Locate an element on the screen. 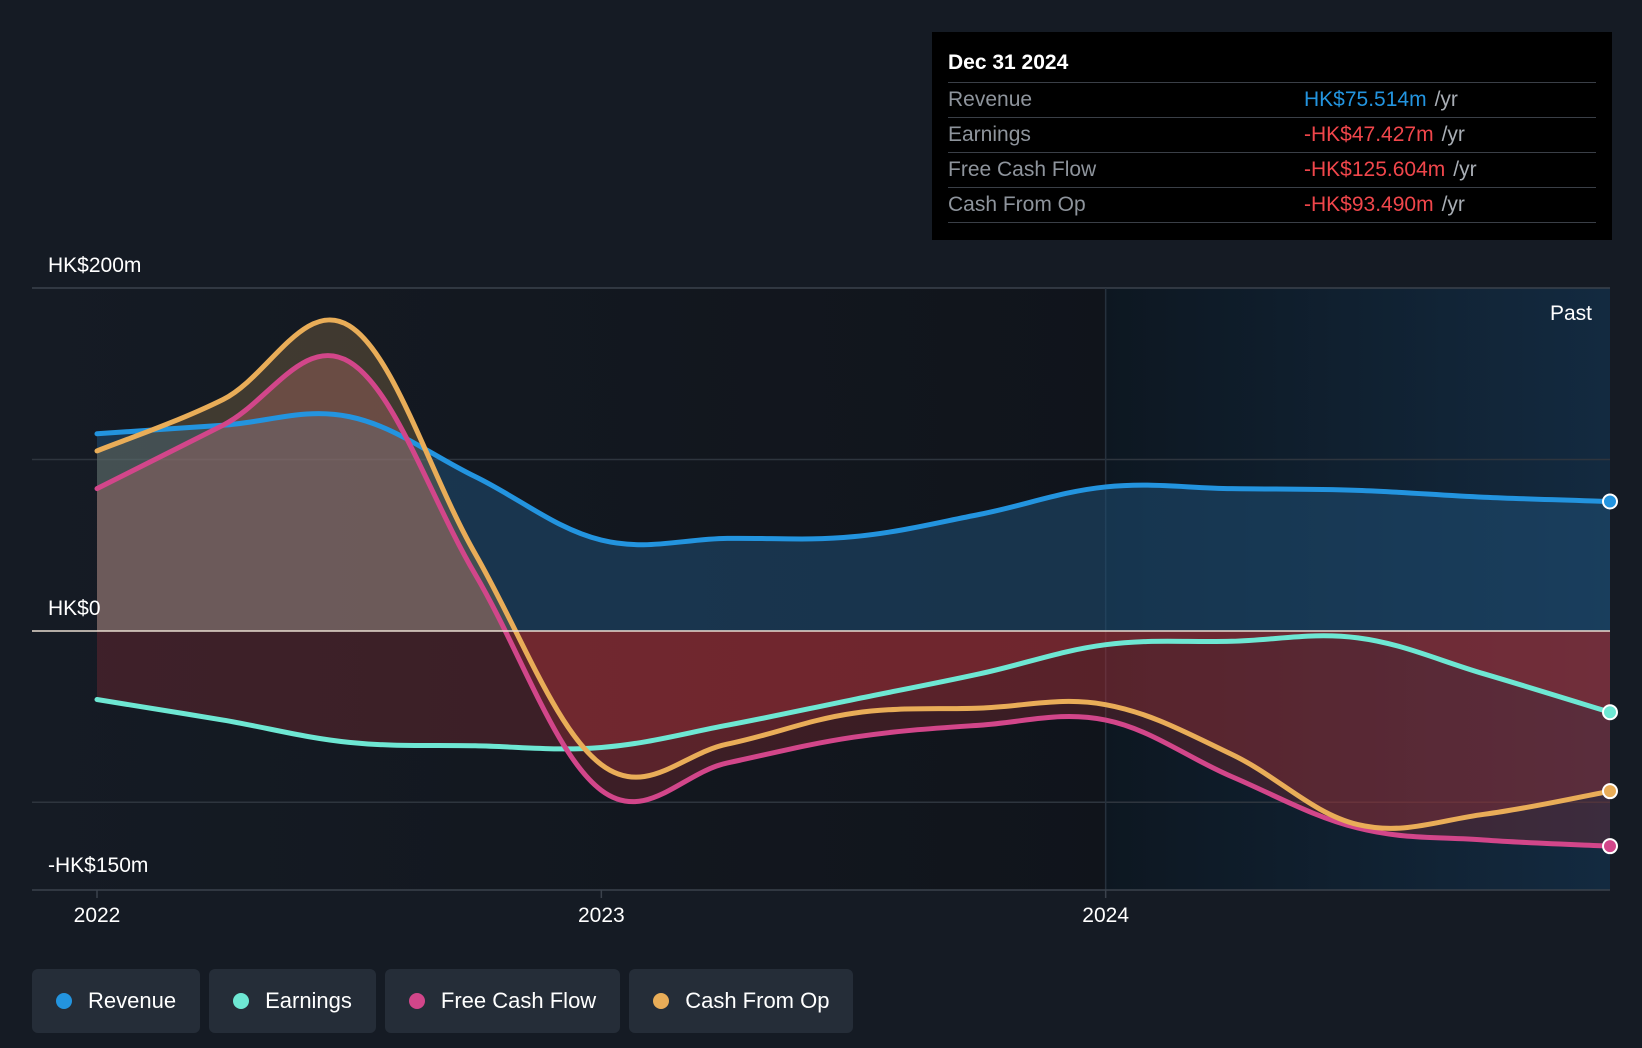 The height and width of the screenshot is (1048, 1642). end-point-free-cash-flow is located at coordinates (1610, 846).